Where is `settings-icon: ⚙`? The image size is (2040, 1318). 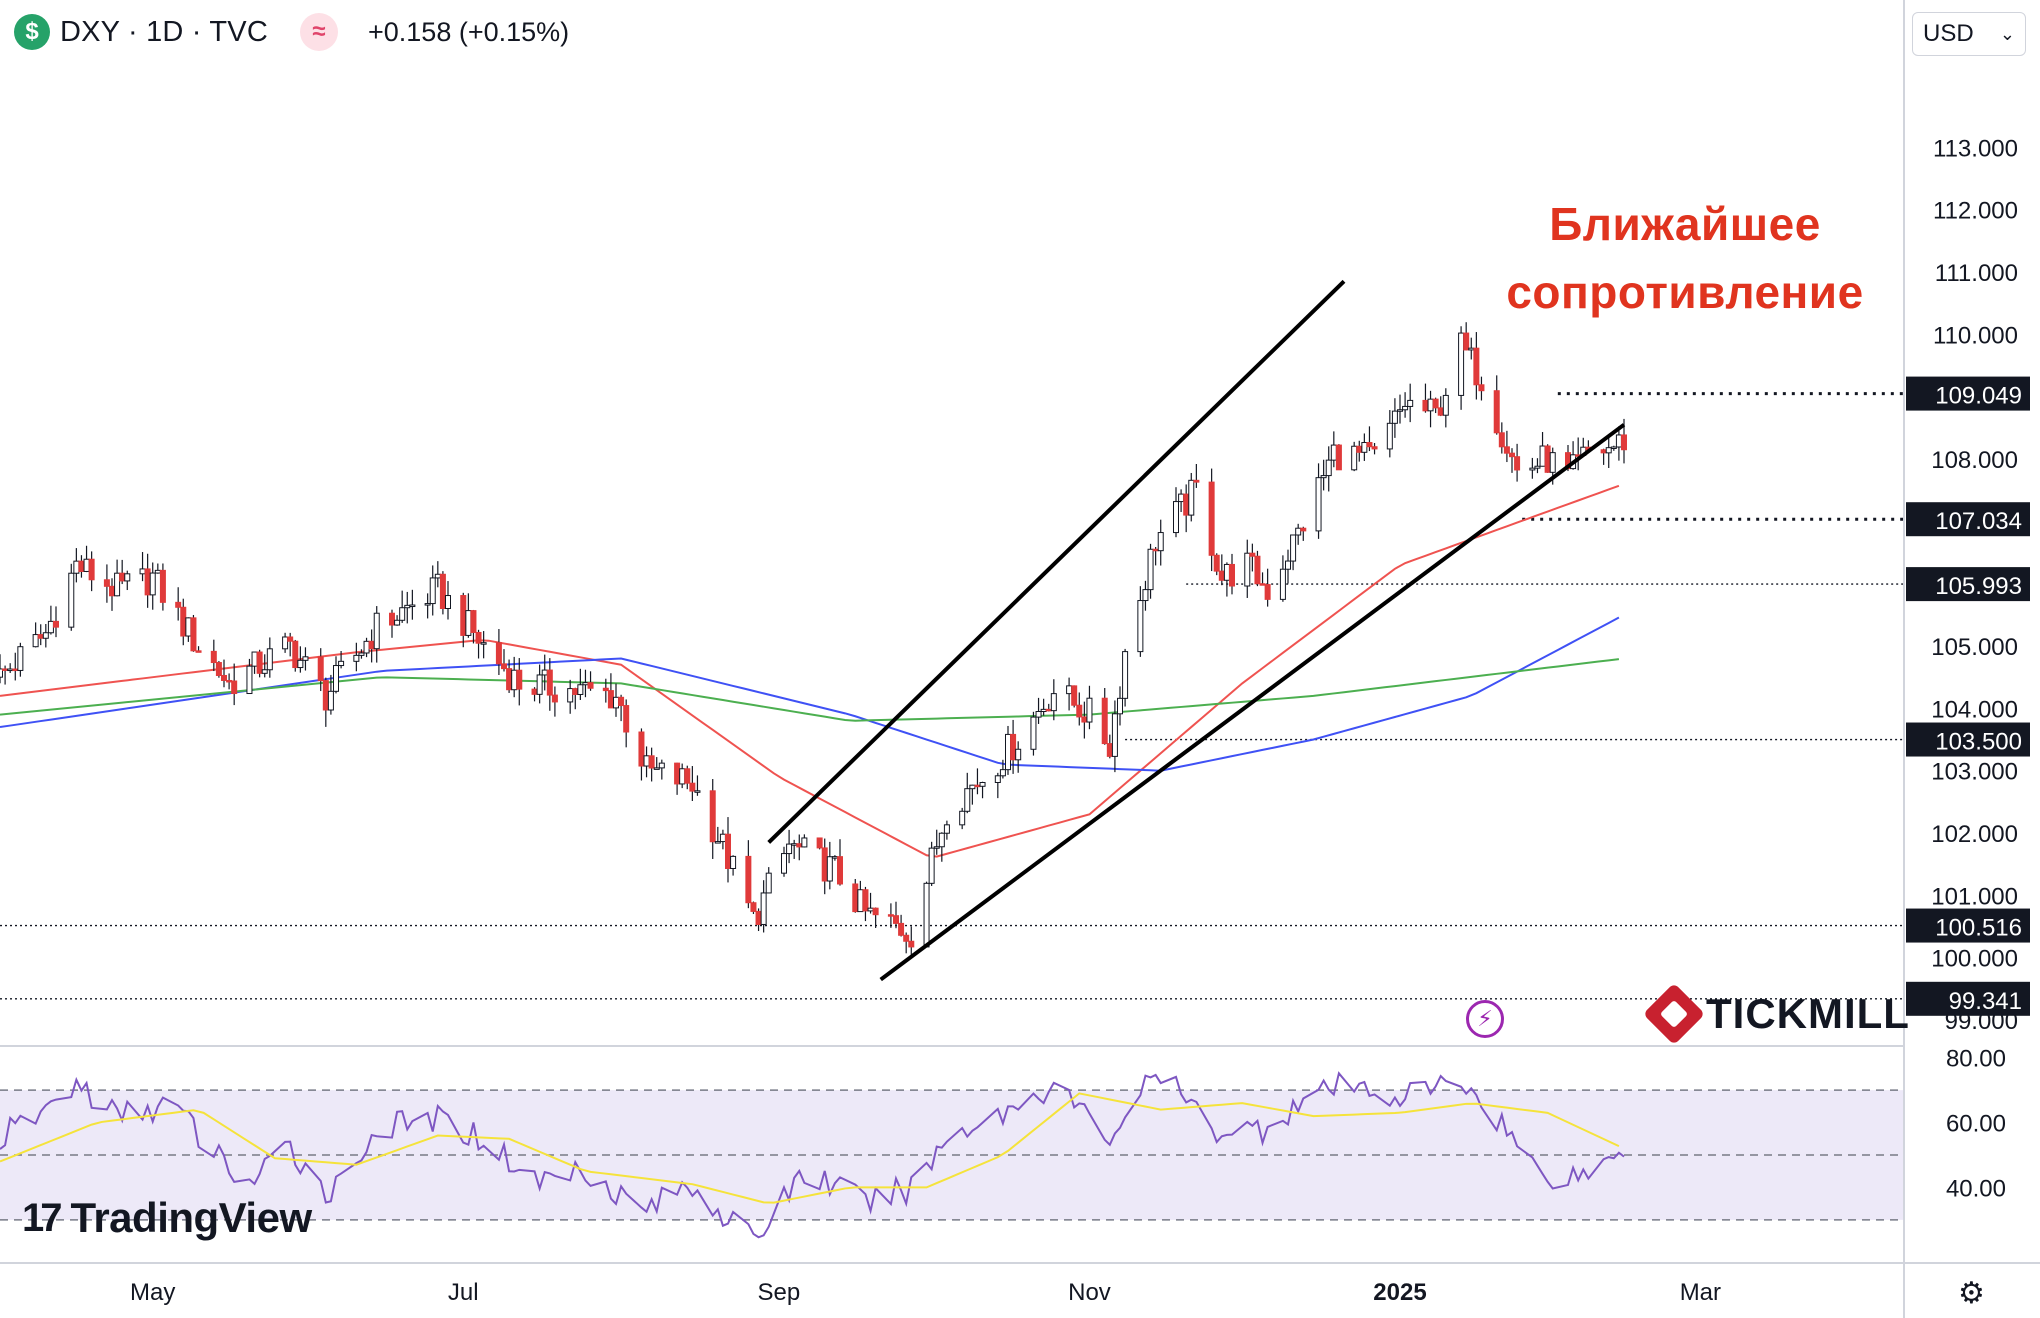
settings-icon: ⚙ is located at coordinates (1971, 1293).